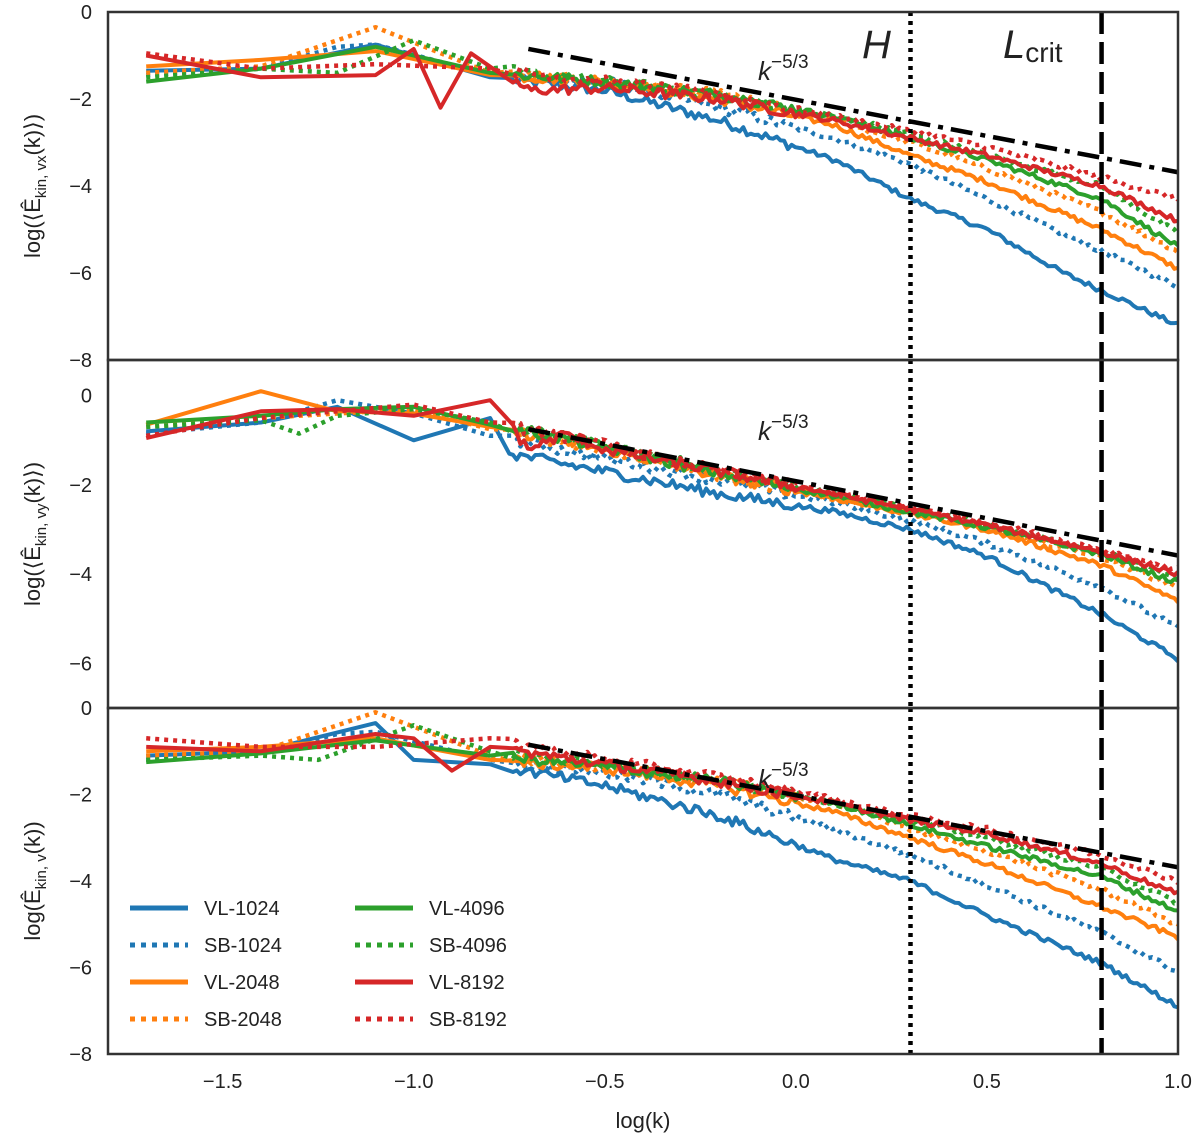 The height and width of the screenshot is (1142, 1200). Describe the element at coordinates (35, 186) in the screenshot. I see `y-axis-label: log(⟨Êkin, vx(k)⟩)` at that location.